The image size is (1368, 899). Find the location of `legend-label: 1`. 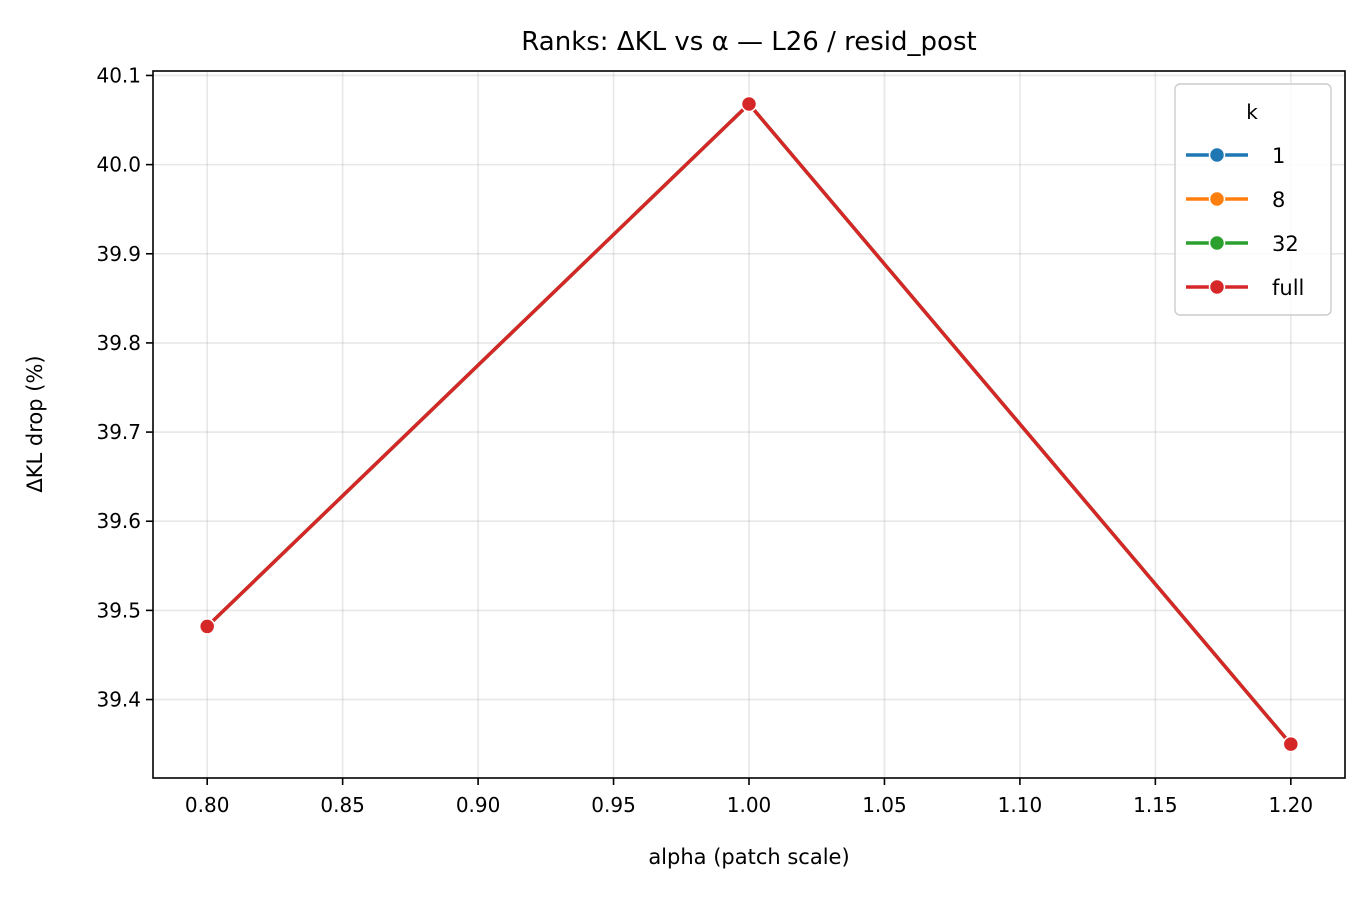

legend-label: 1 is located at coordinates (1278, 156).